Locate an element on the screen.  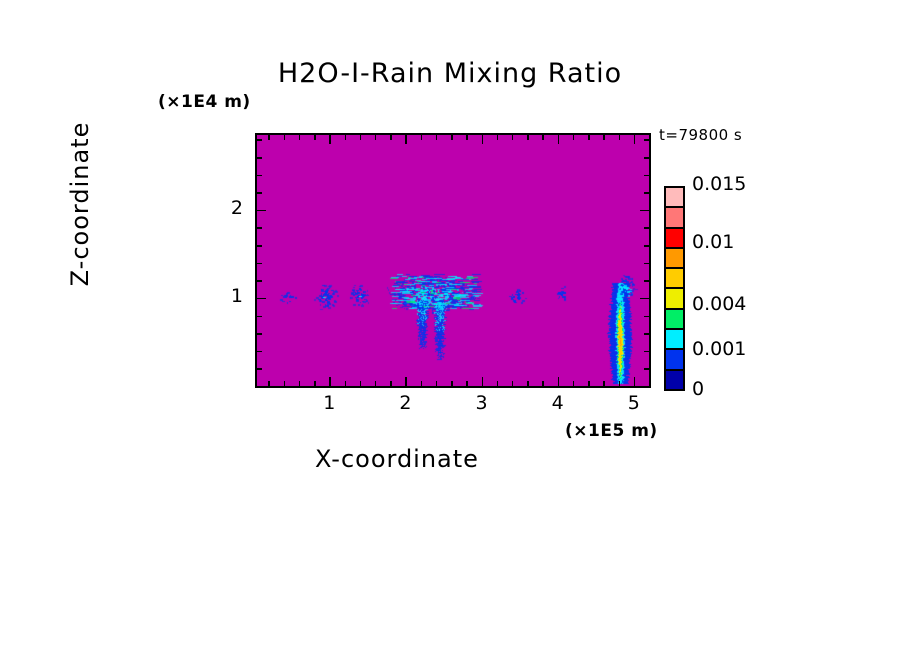
plot-title: H2O-I-Rain Mixing Ratio is located at coordinates (452, 73).